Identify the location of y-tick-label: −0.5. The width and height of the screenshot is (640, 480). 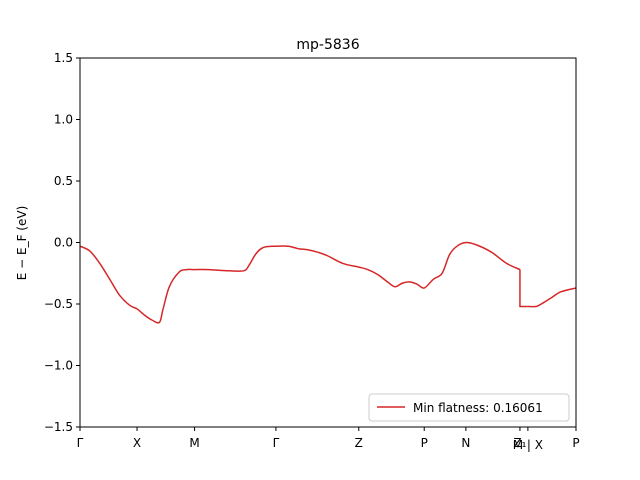
(58, 304).